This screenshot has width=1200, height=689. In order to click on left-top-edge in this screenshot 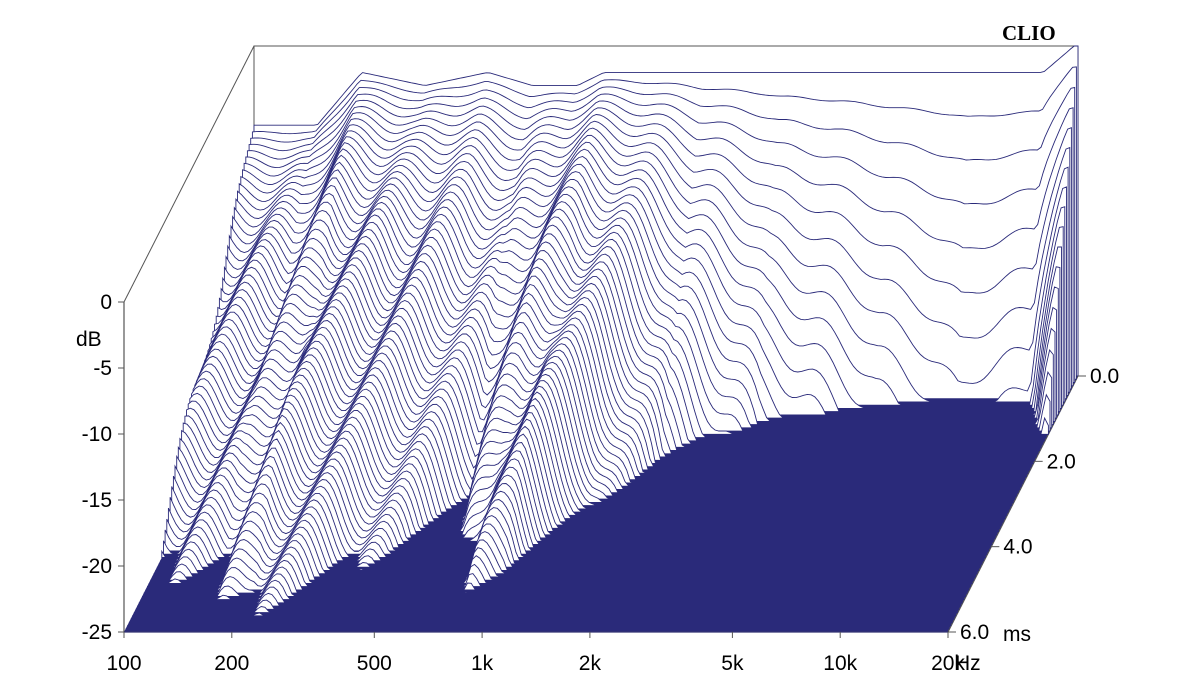, I will do `click(189, 174)`.